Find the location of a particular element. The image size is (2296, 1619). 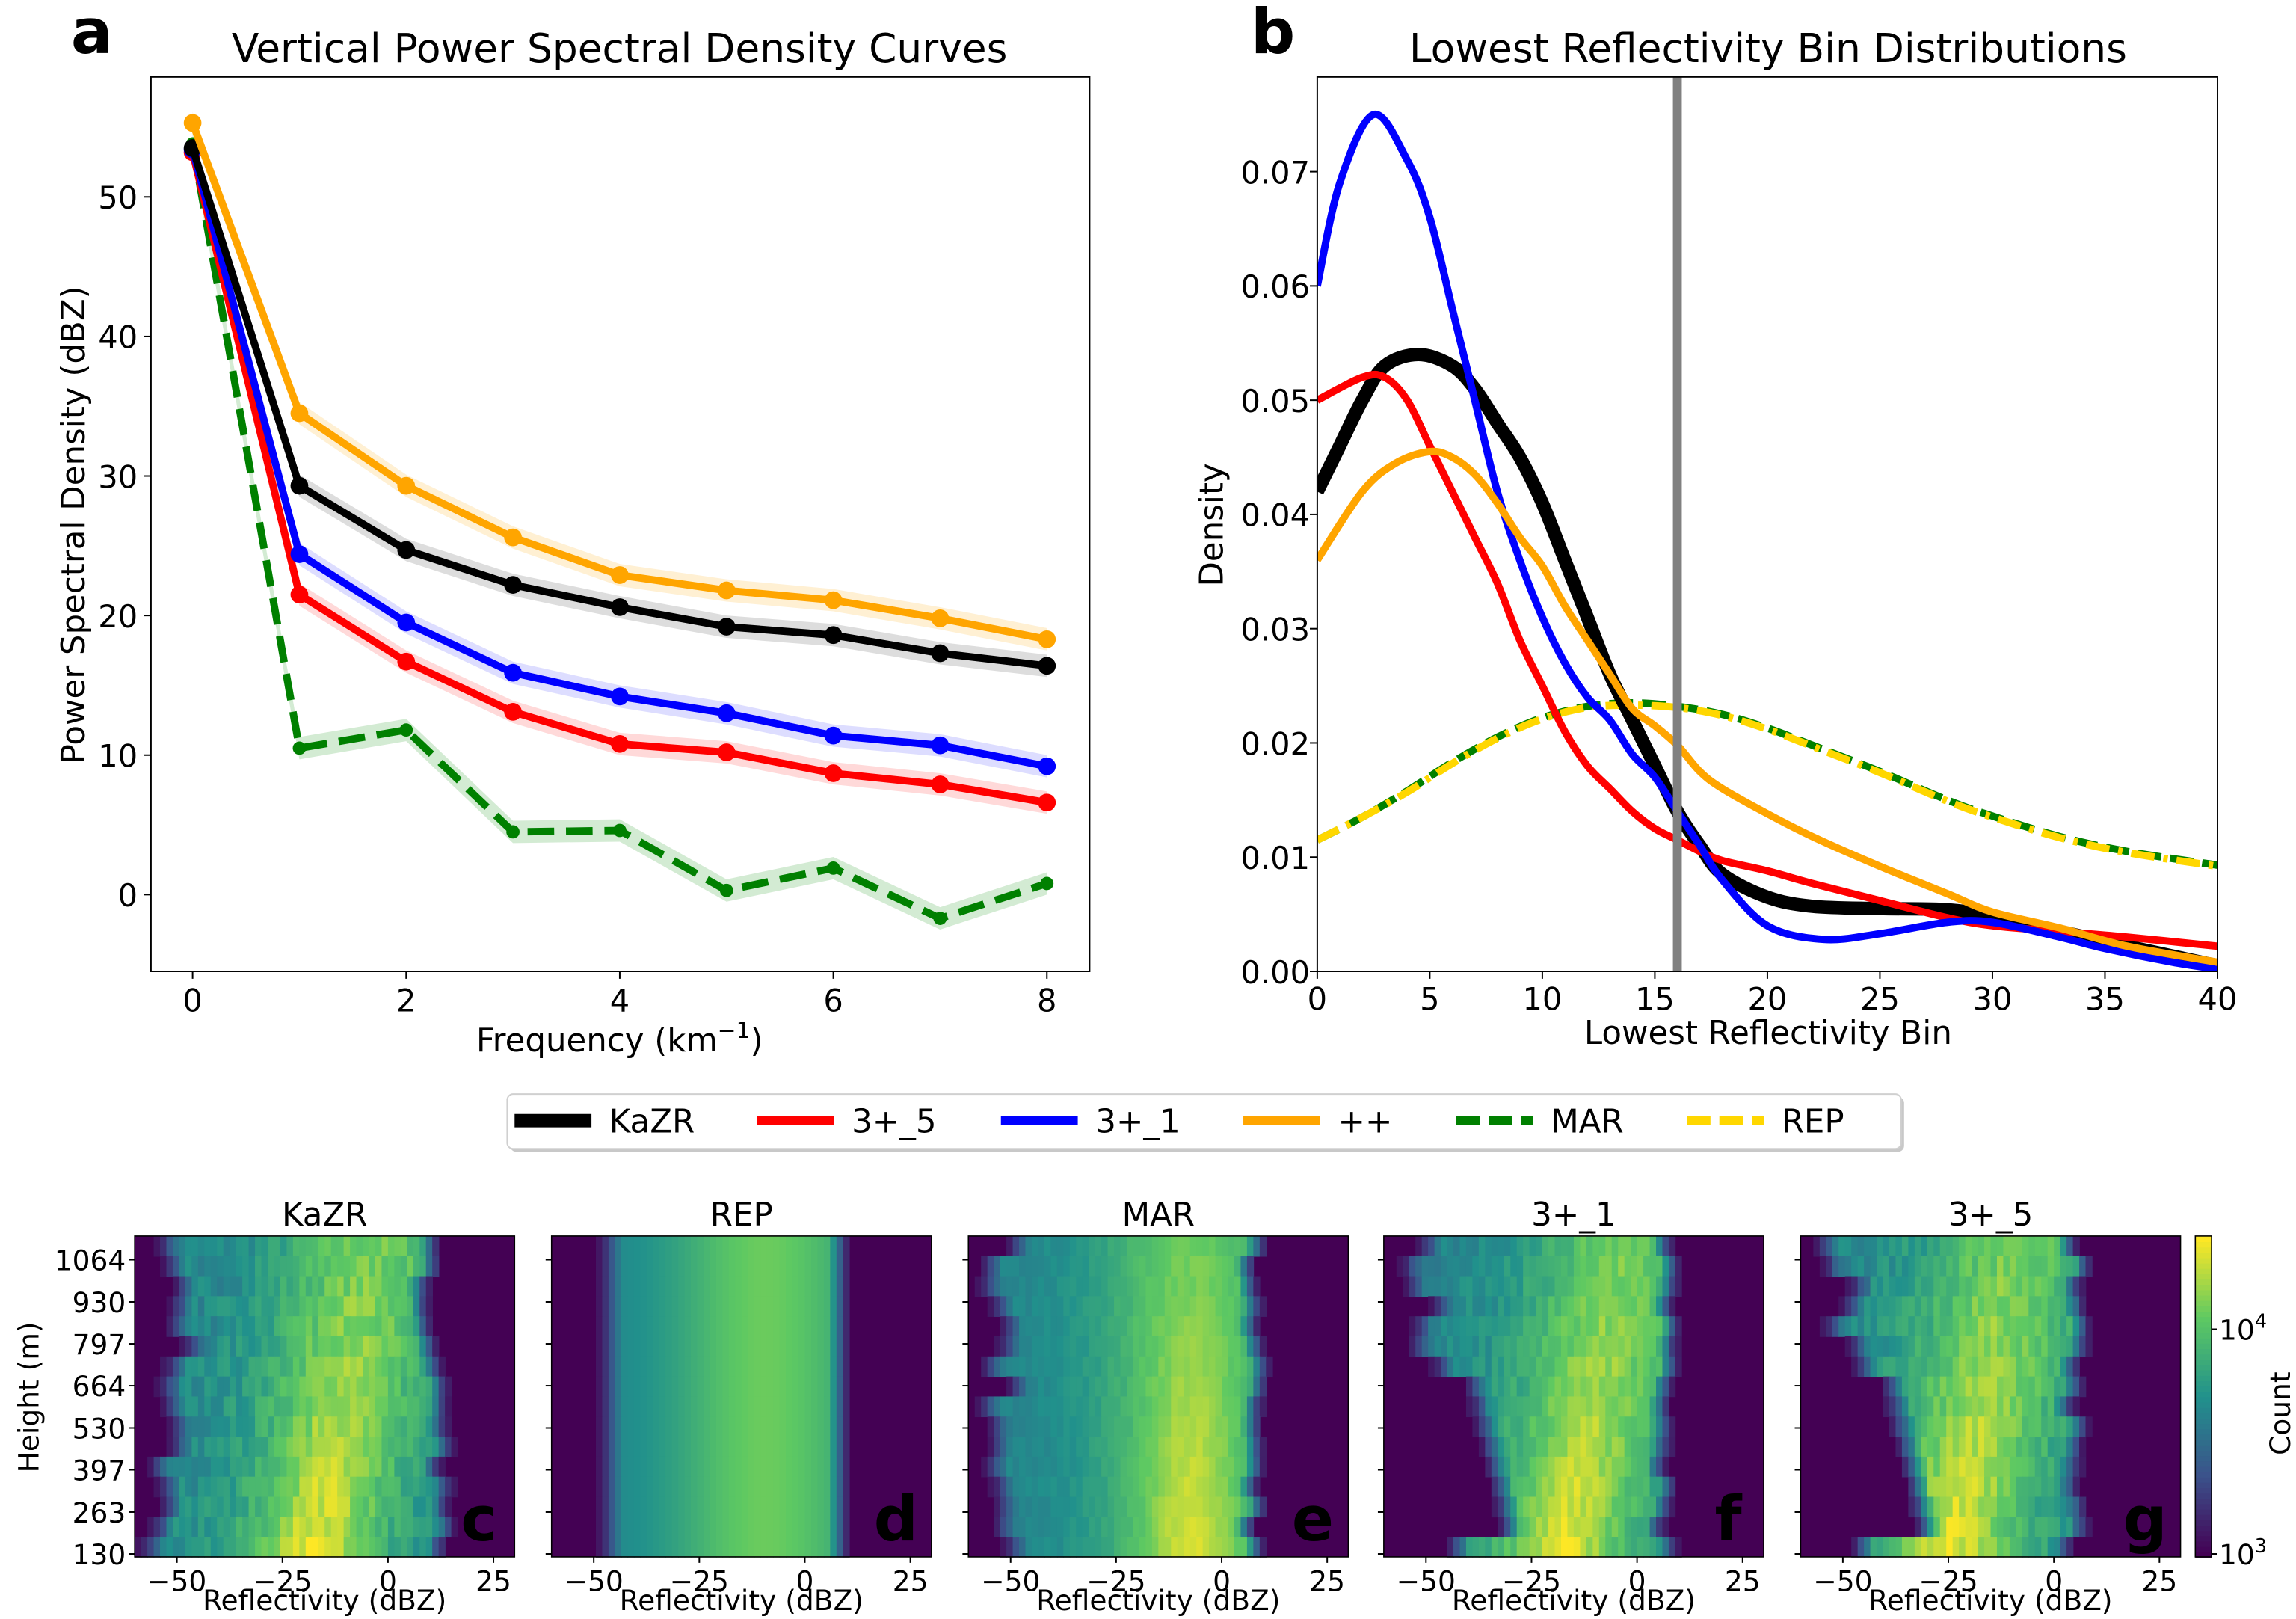

data-point-3+_1 is located at coordinates (513, 672).